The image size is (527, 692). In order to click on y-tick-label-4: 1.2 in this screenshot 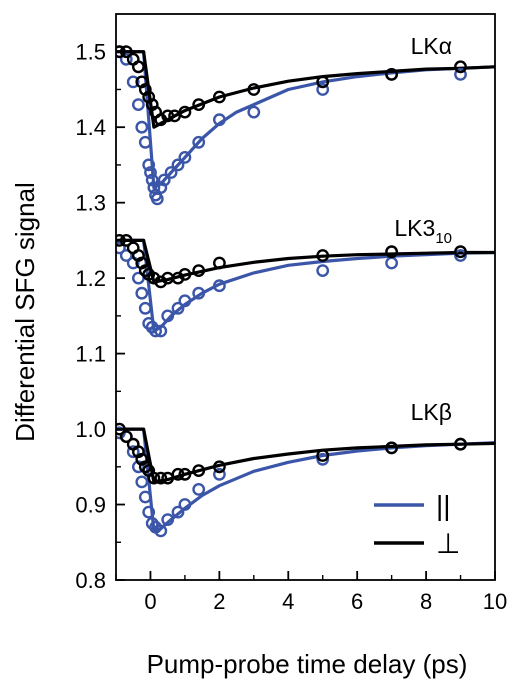, I will do `click(90, 278)`.